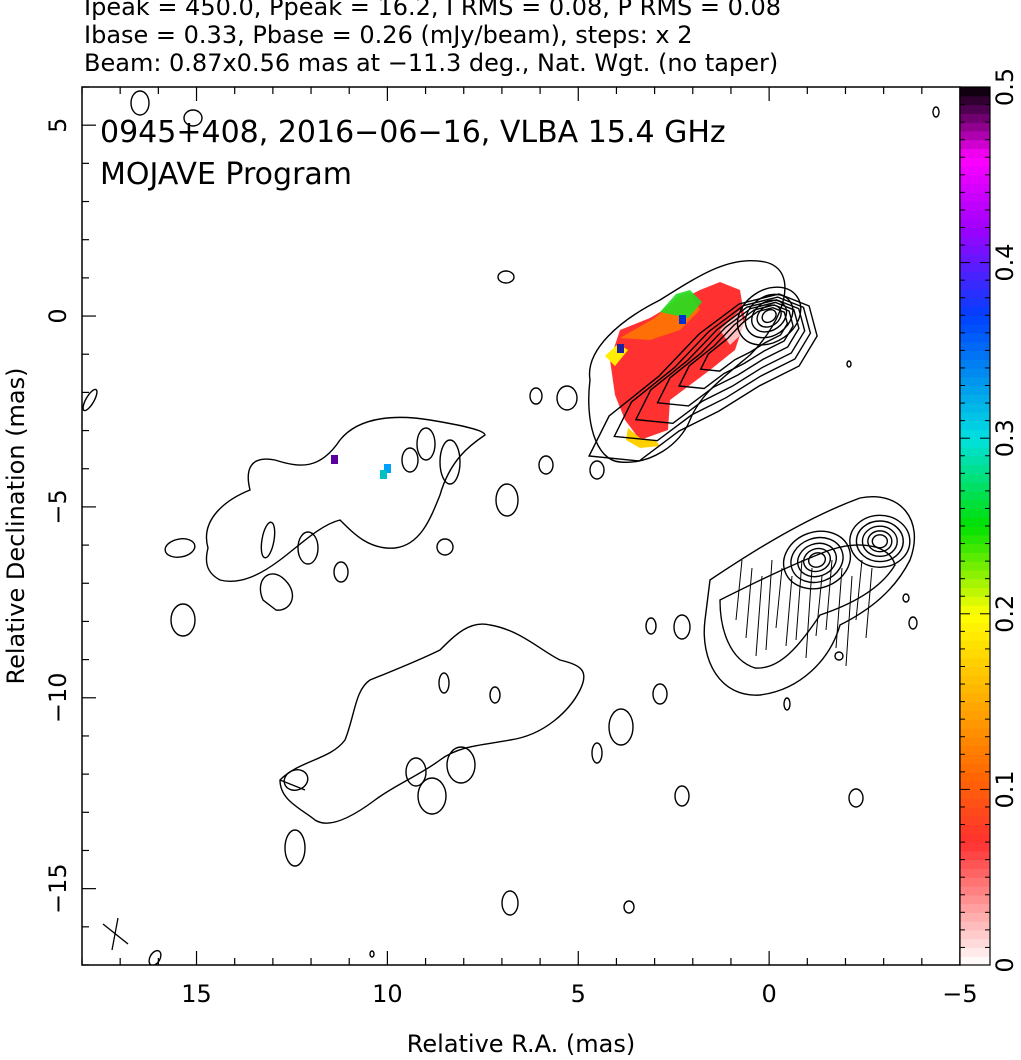 The image size is (1021, 1060). What do you see at coordinates (1005, 964) in the screenshot?
I see `color-bar-label: 0` at bounding box center [1005, 964].